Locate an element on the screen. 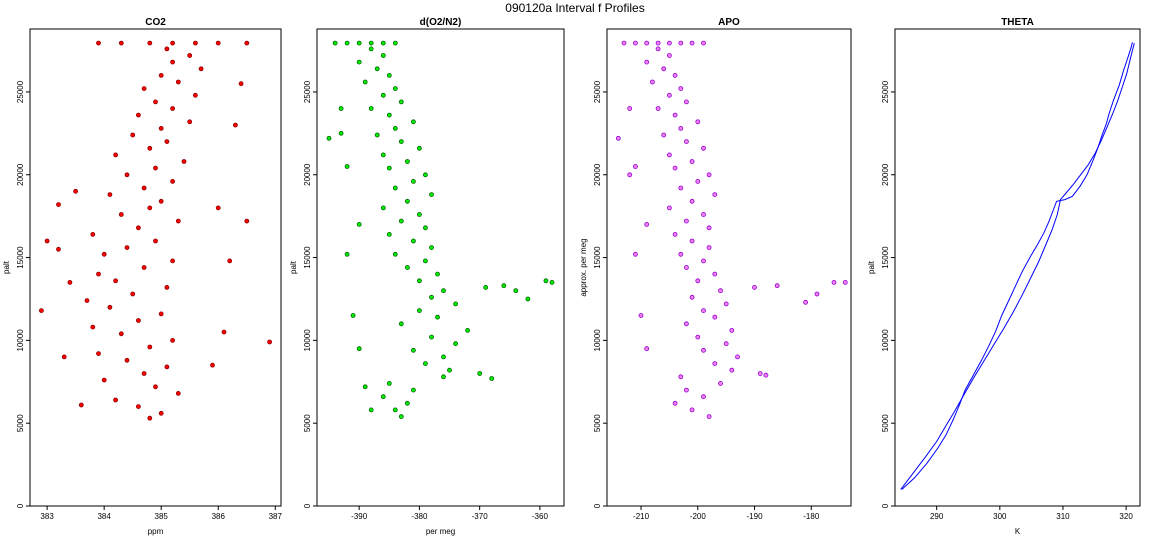  x-tick-label: 383 is located at coordinates (47, 516).